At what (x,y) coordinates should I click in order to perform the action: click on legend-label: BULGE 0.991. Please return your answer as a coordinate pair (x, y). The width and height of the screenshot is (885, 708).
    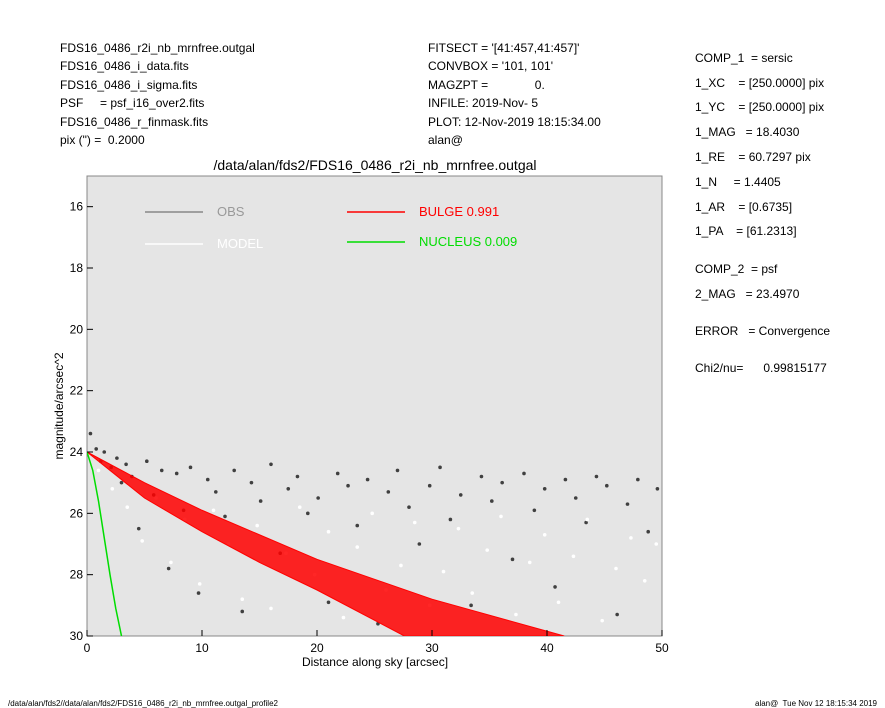
    Looking at the image, I should click on (459, 211).